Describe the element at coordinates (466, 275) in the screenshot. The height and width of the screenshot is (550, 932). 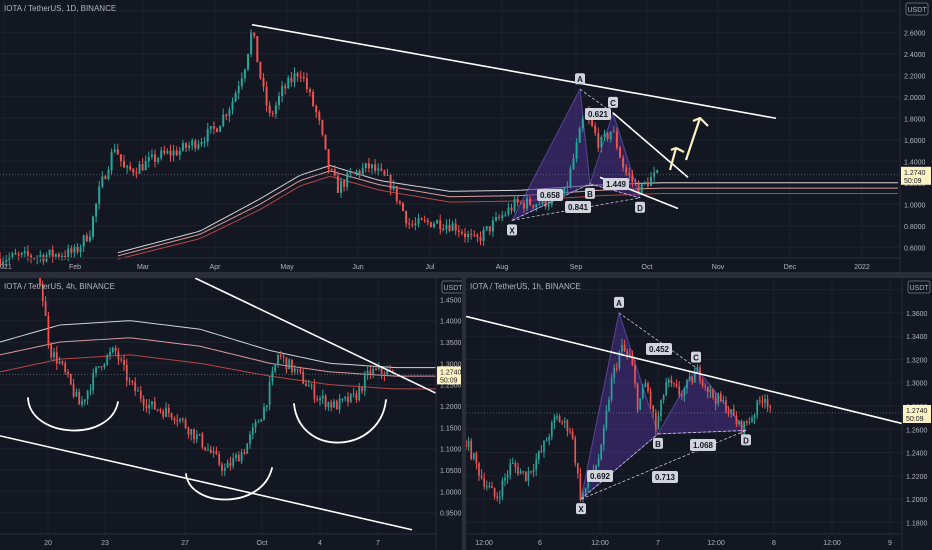
I see `pane-divider-horizontal` at that location.